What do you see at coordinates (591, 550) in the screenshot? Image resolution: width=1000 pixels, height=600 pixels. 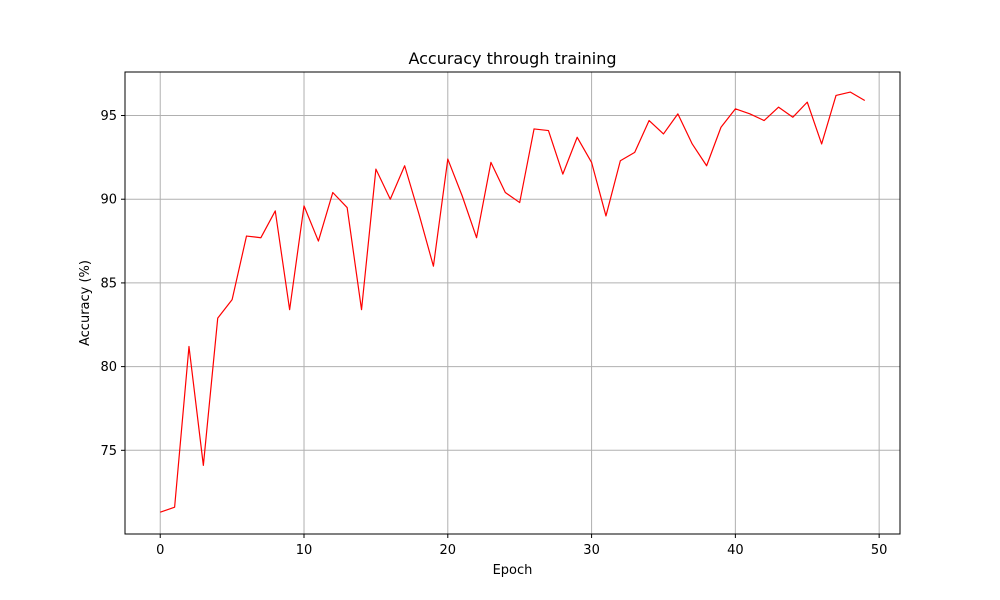 I see `x-tick-label: 30` at bounding box center [591, 550].